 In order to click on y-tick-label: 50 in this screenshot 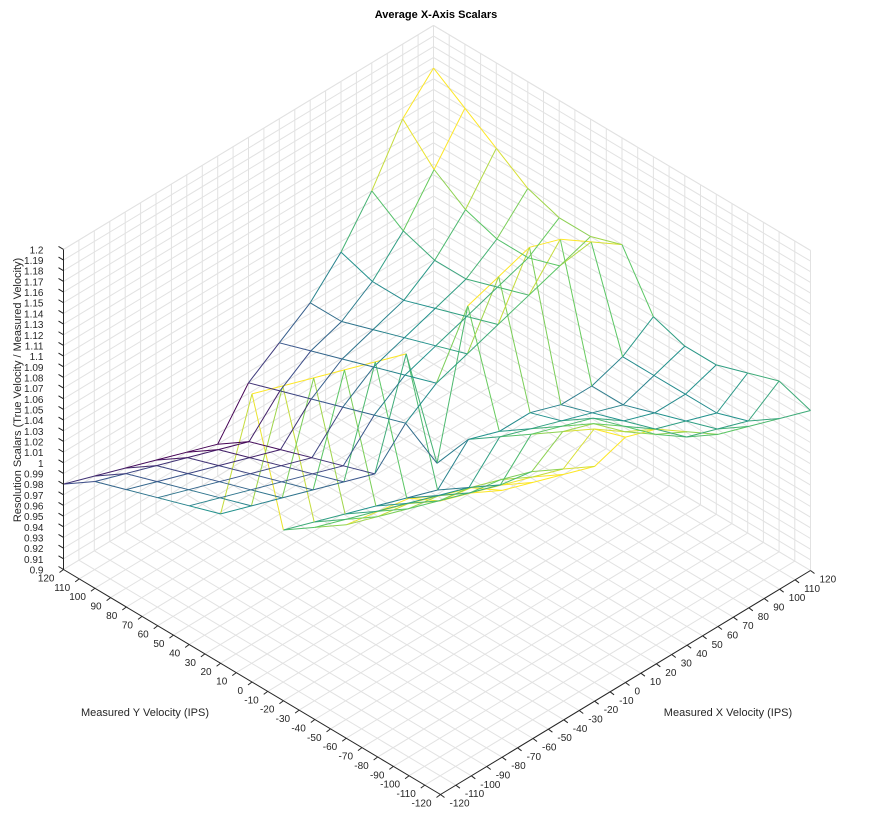, I will do `click(159, 644)`.